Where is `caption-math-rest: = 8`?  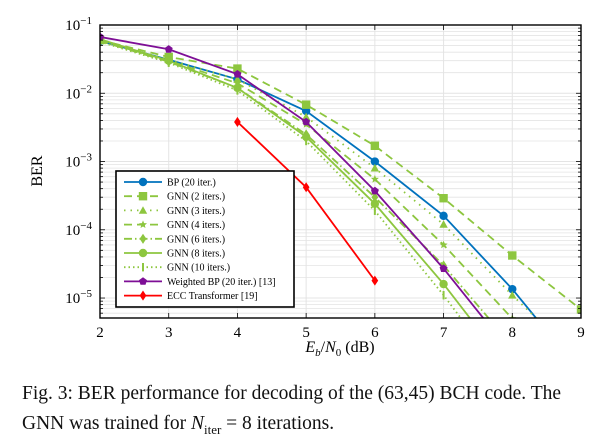 caption-math-rest: = 8 is located at coordinates (236, 423).